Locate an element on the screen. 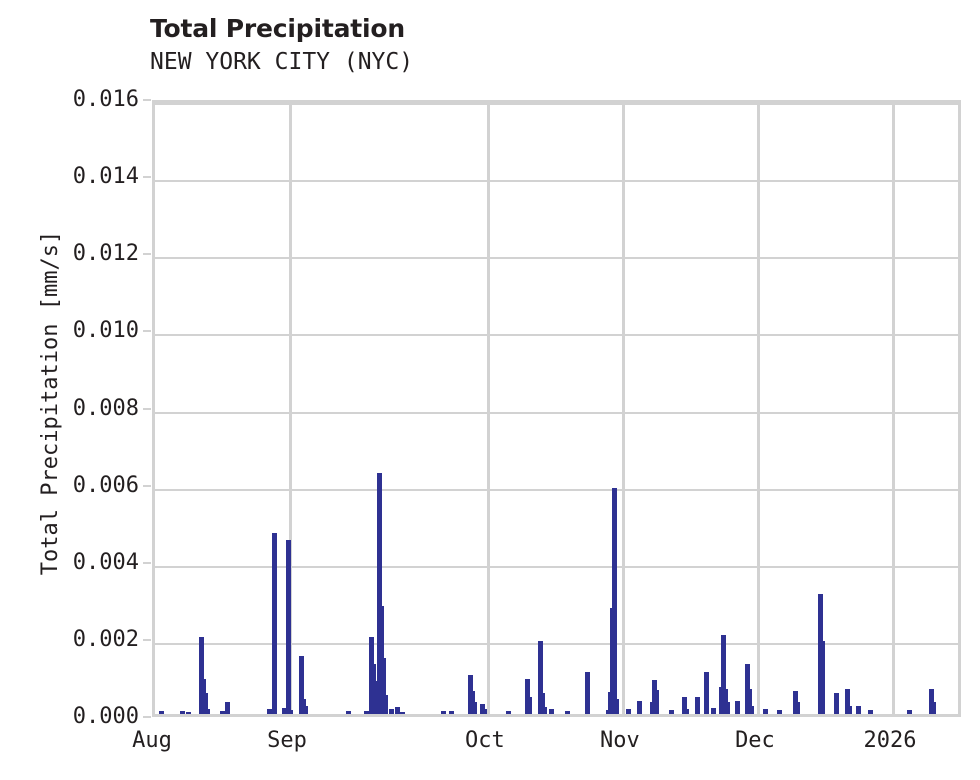 The image size is (980, 780). x-tick-label: 2026 is located at coordinates (890, 740).